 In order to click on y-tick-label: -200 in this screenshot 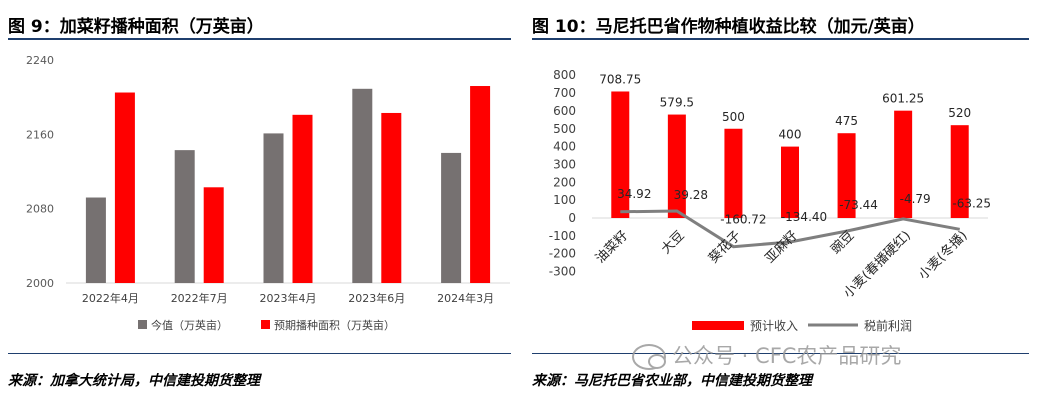, I will do `click(562, 254)`.